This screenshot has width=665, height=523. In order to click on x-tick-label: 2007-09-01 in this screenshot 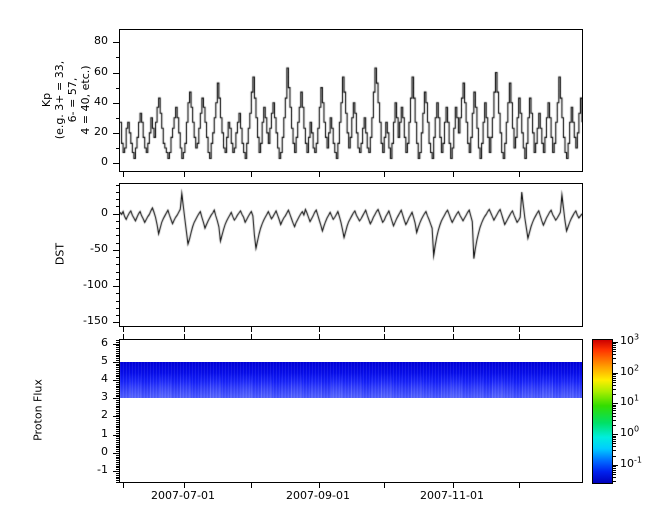, I will do `click(318, 495)`.